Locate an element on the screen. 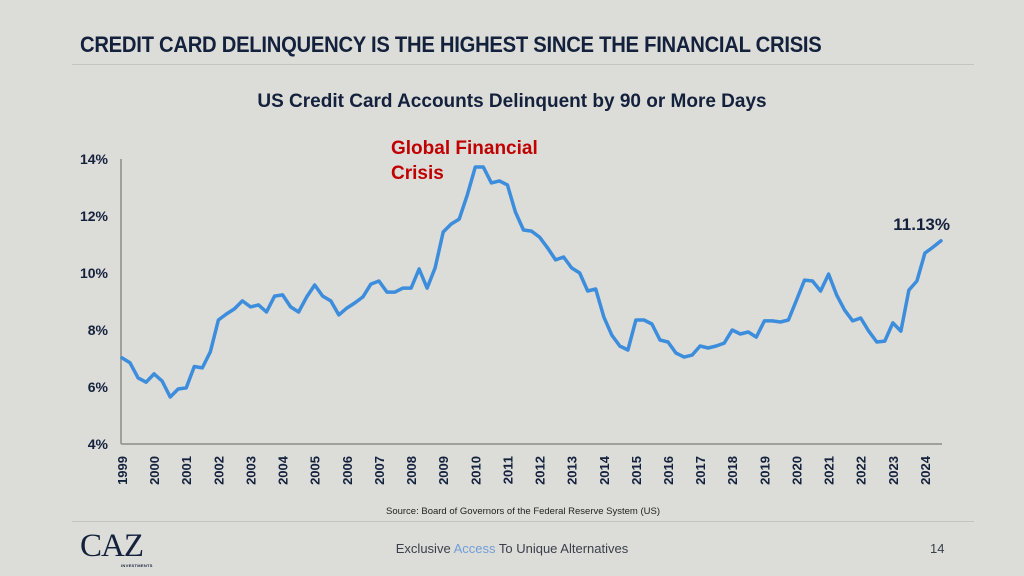 The height and width of the screenshot is (576, 1024). tagline: Exclusive Access To Unique Alternatives is located at coordinates (512, 548).